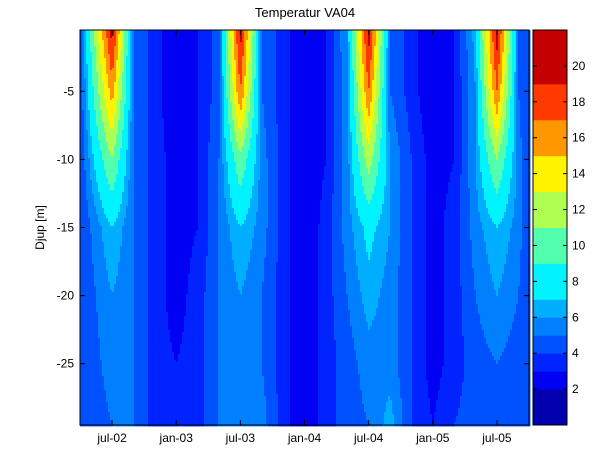 This screenshot has height=455, width=604. Describe the element at coordinates (305, 12) in the screenshot. I see `chart-title: Temperatur VA04` at that location.